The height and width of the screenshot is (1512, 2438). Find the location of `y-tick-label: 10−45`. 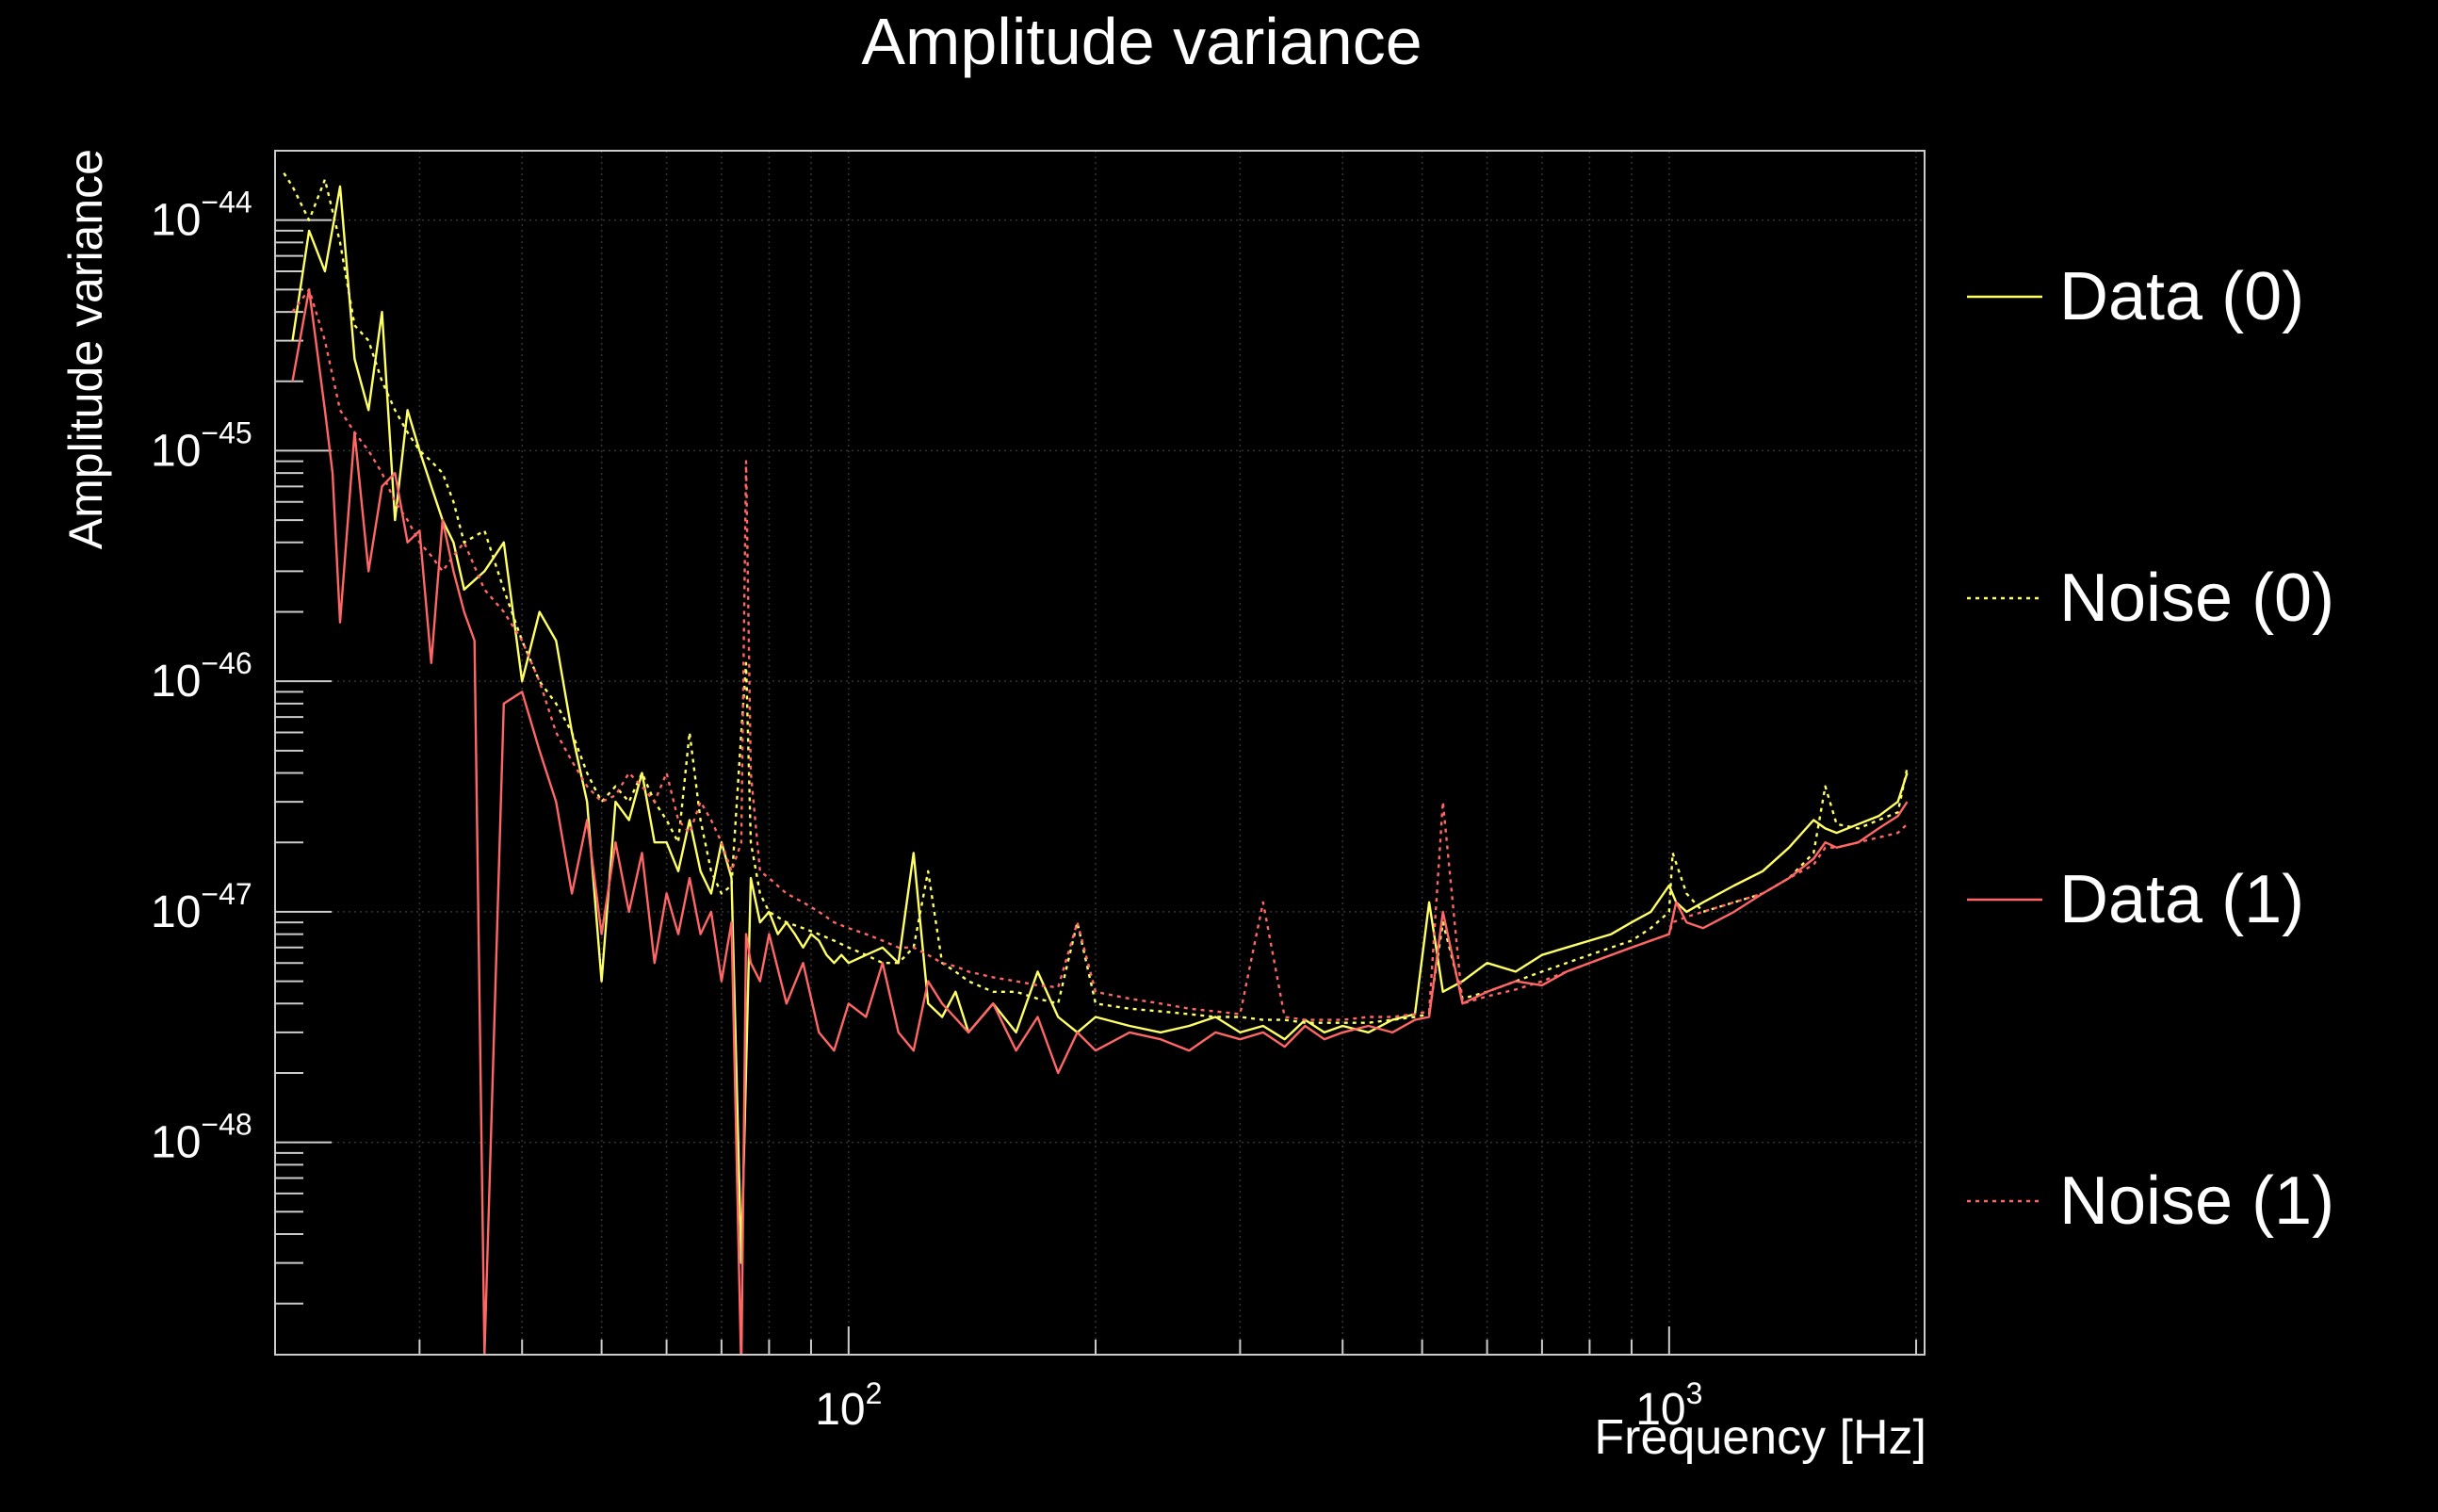

y-tick-label: 10−45 is located at coordinates (201, 445).